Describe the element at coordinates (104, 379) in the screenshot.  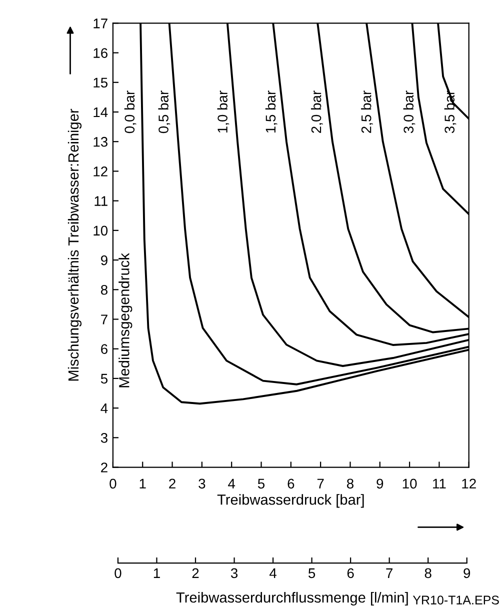
I see `y-tick-label: 5` at that location.